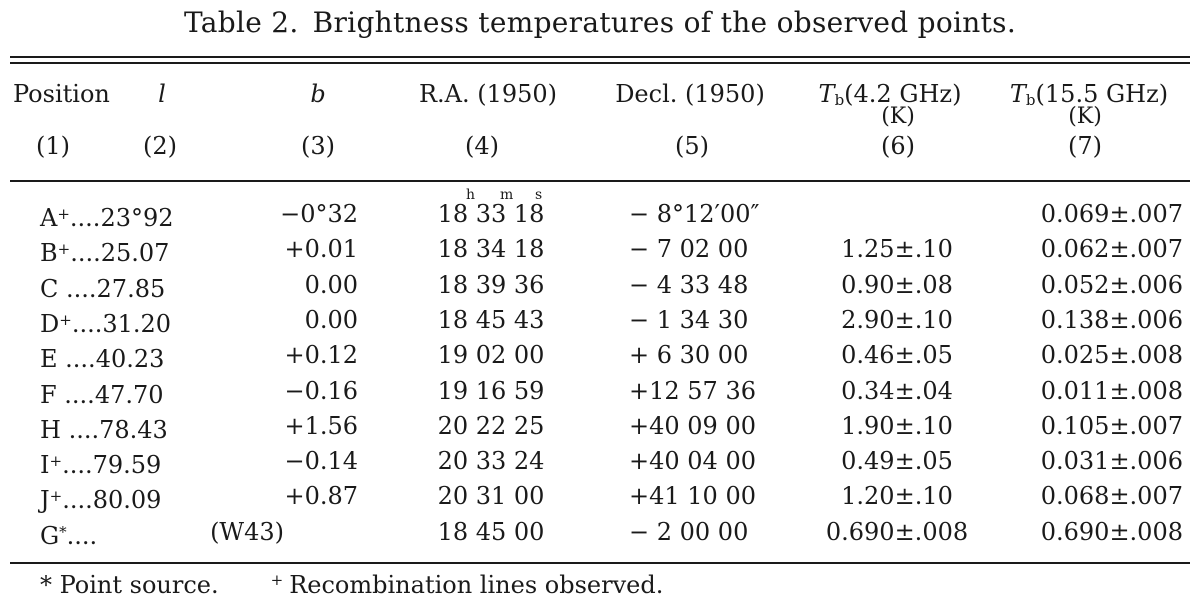 This screenshot has height=606, width=1200. I want to click on colnum-7: (7), so click(1085, 146).